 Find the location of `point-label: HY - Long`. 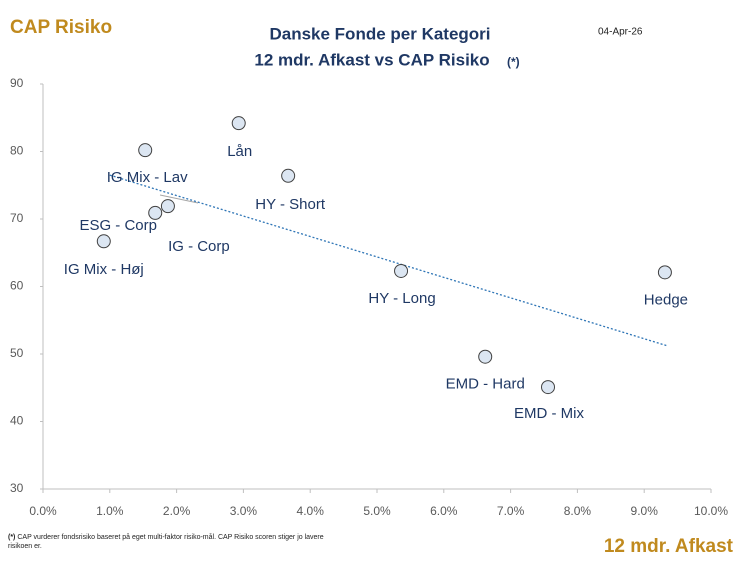

point-label: HY - Long is located at coordinates (401, 298).